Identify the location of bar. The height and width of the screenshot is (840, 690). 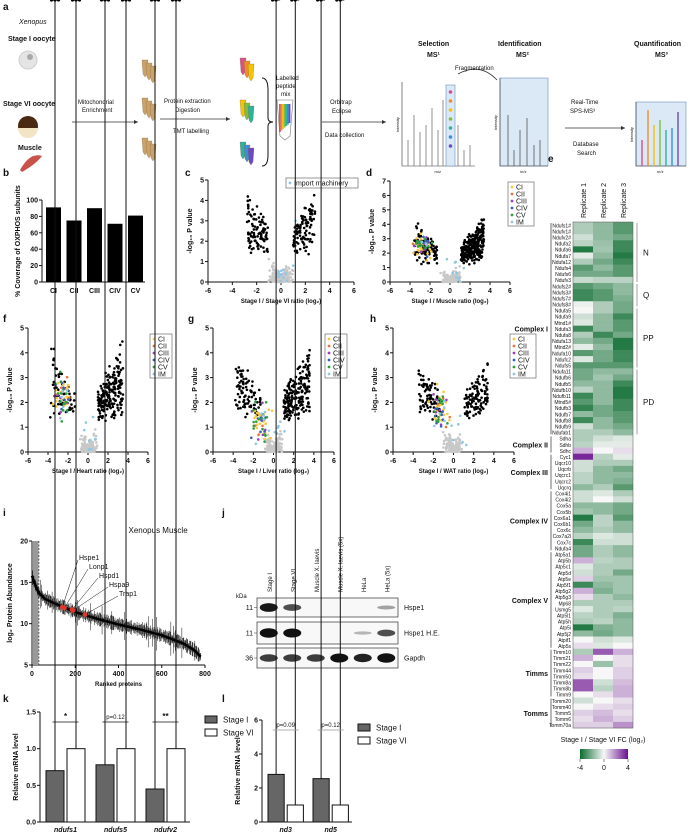
(74, 251).